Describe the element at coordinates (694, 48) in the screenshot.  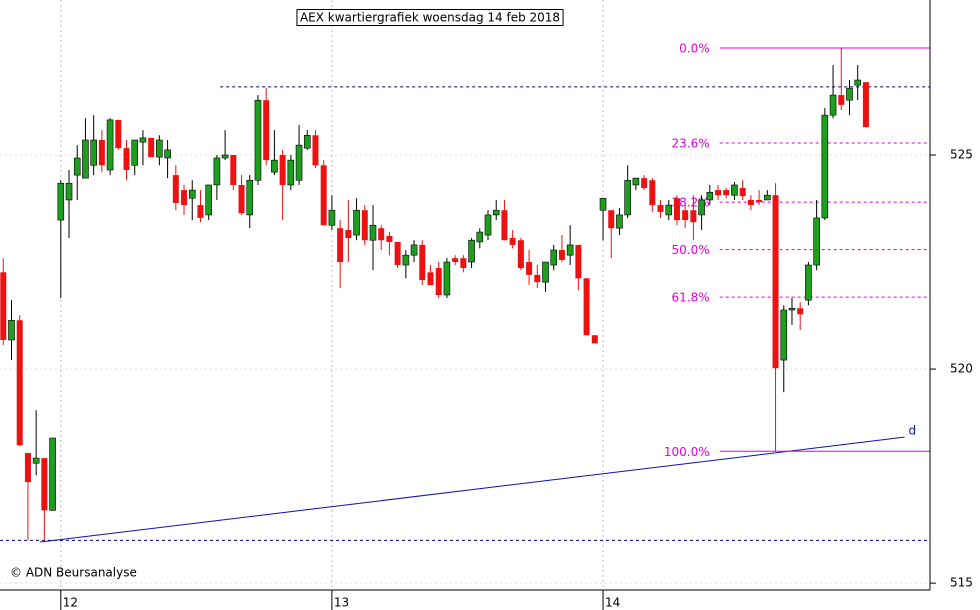
I see `fib-label: 0.0%` at that location.